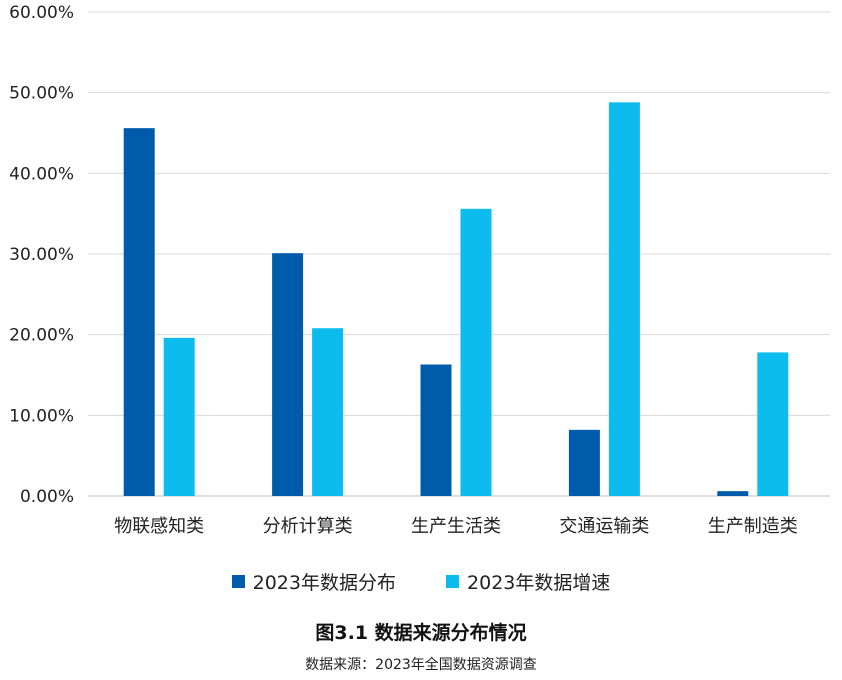 This screenshot has width=842, height=680. I want to click on legend-item-growth: 2023年数据增速, so click(528, 581).